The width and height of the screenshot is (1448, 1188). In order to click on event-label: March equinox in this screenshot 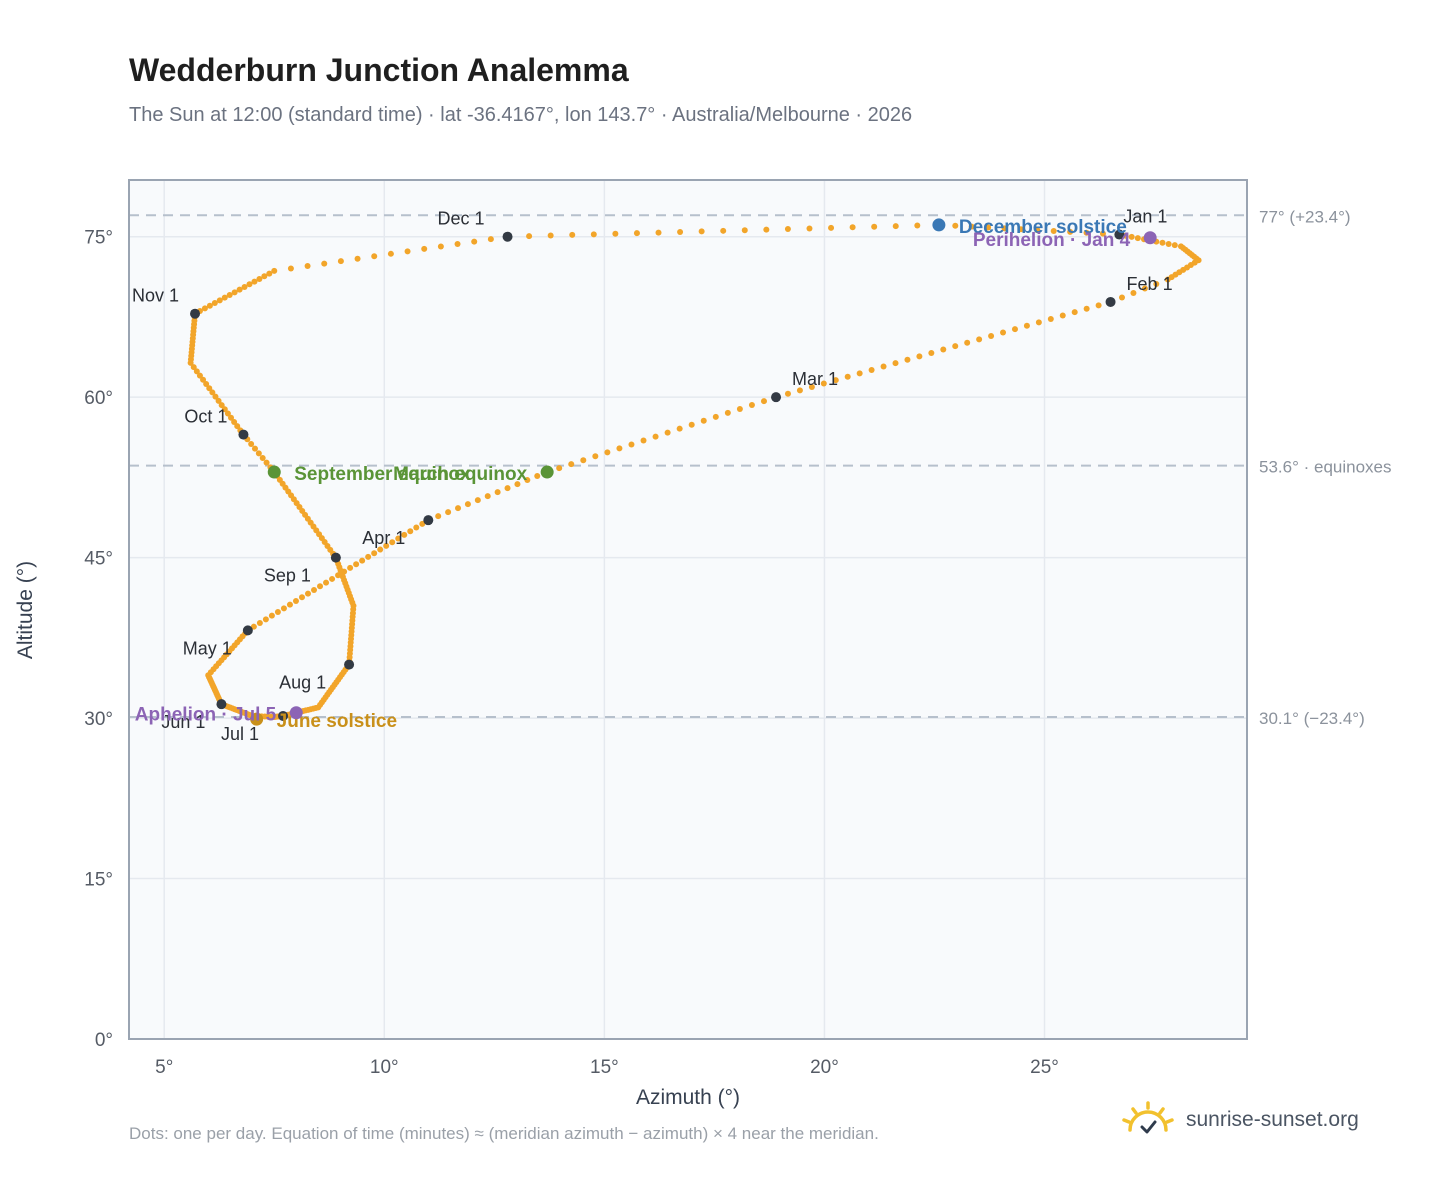, I will do `click(460, 474)`.